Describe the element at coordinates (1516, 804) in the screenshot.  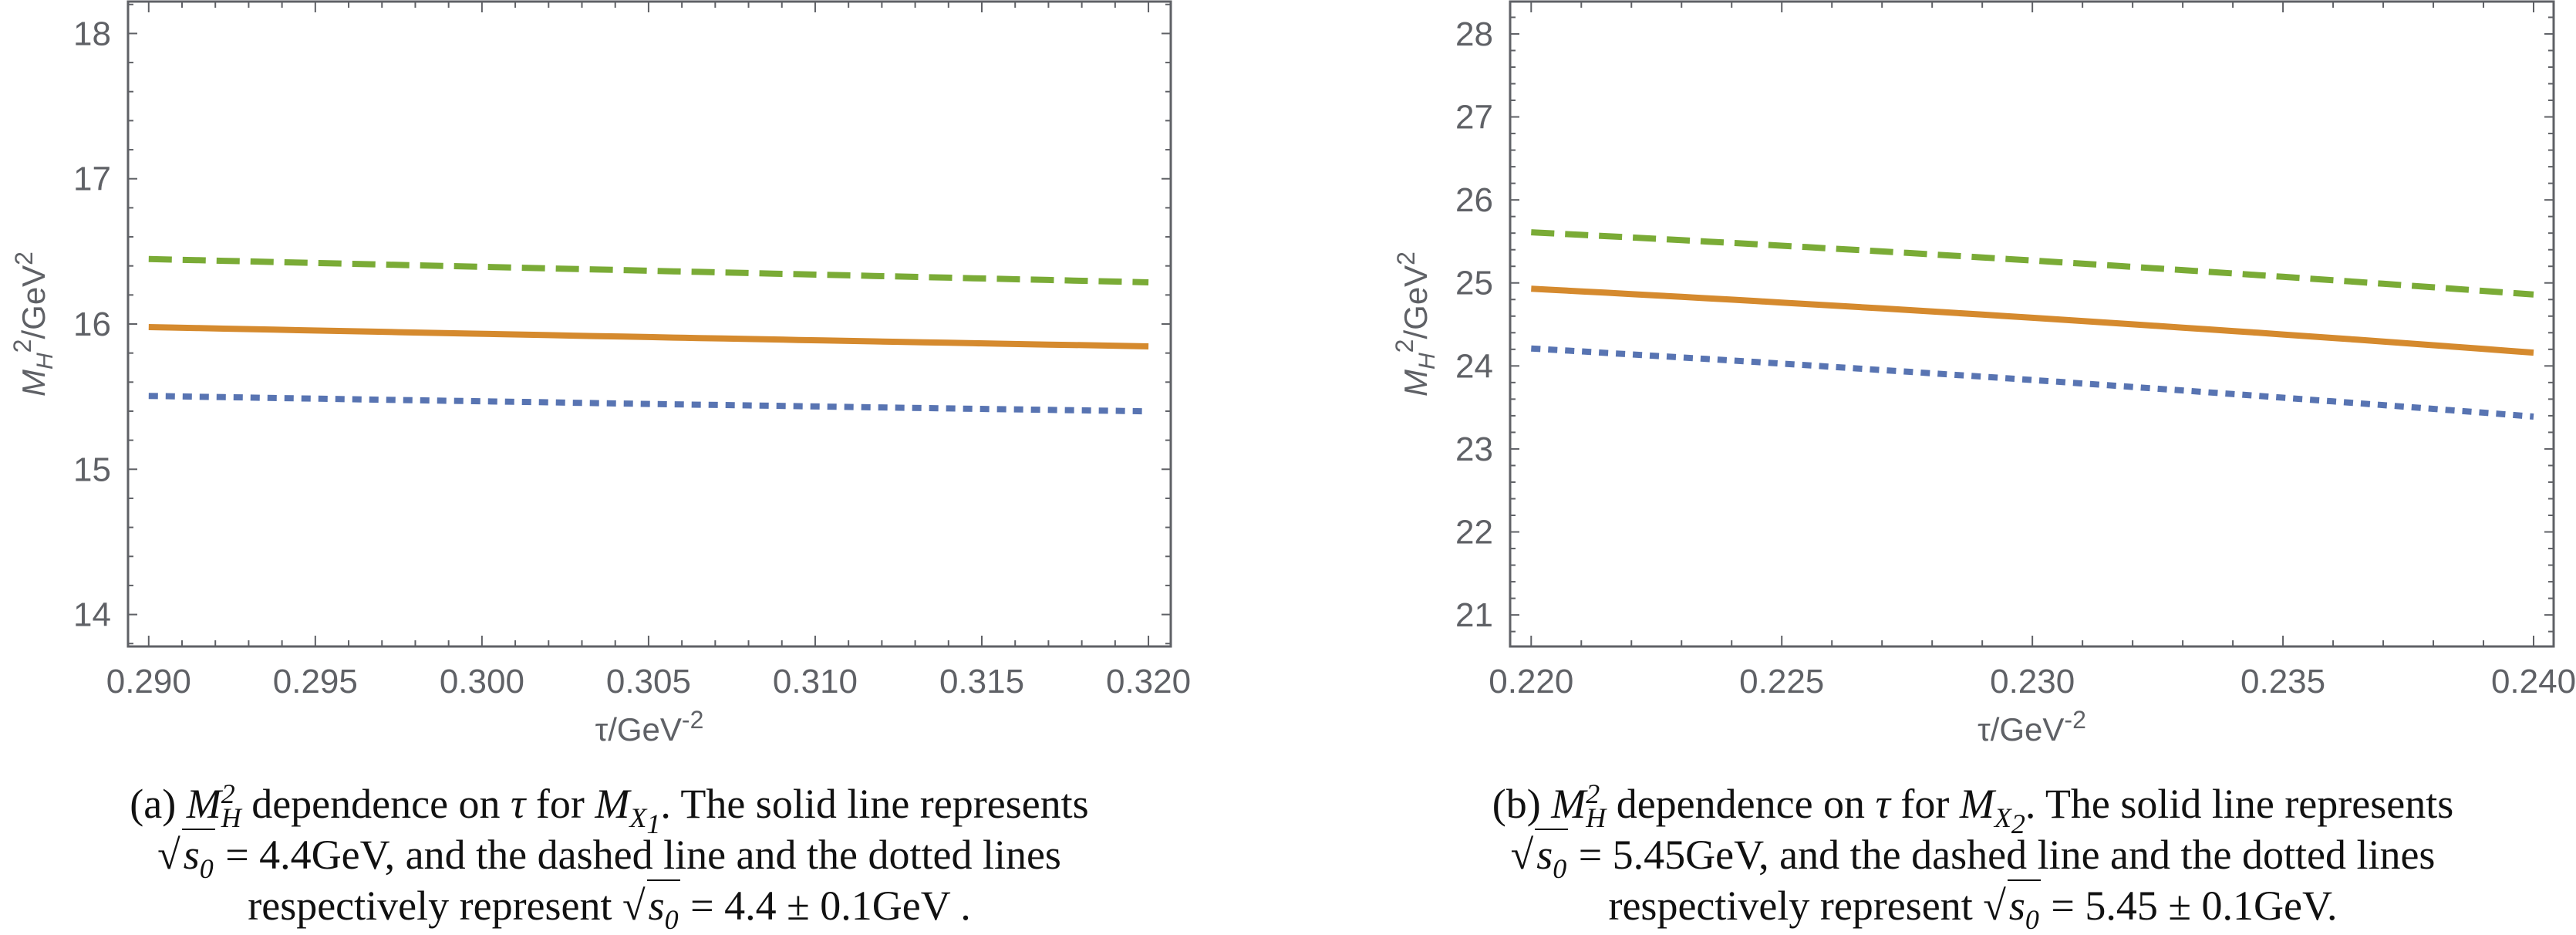
I see `caption-tag: (b)` at that location.